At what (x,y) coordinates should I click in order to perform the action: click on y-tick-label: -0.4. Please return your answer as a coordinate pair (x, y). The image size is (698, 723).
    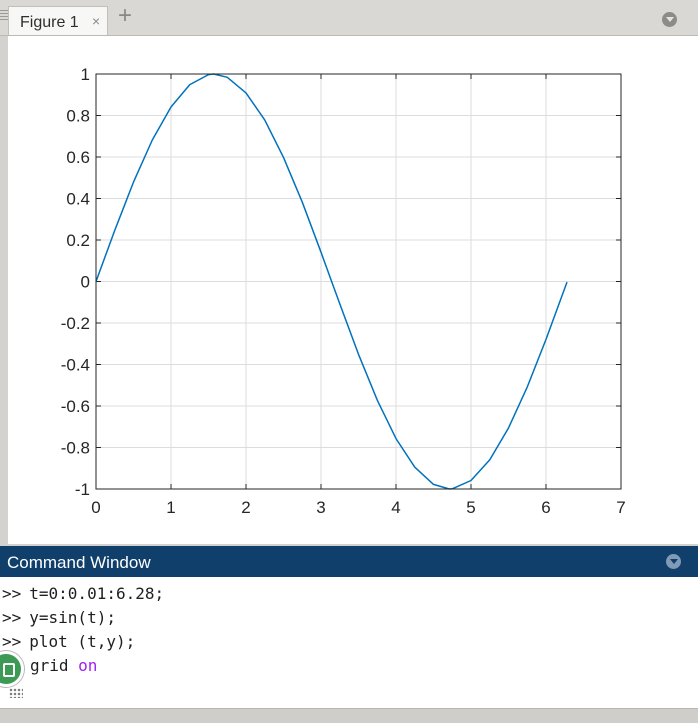
    Looking at the image, I should click on (75, 365).